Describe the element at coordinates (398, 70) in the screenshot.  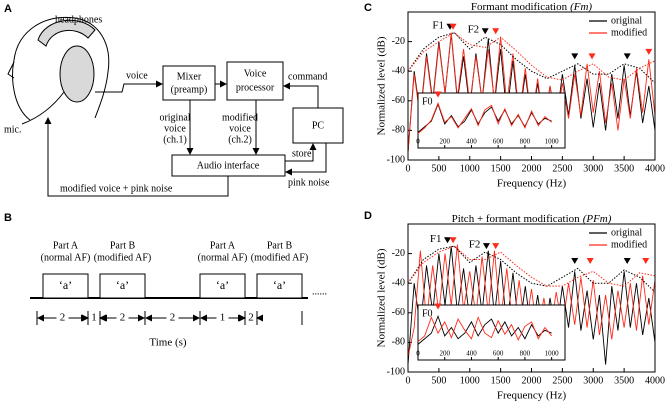
I see `y-tick-label: -40` at that location.